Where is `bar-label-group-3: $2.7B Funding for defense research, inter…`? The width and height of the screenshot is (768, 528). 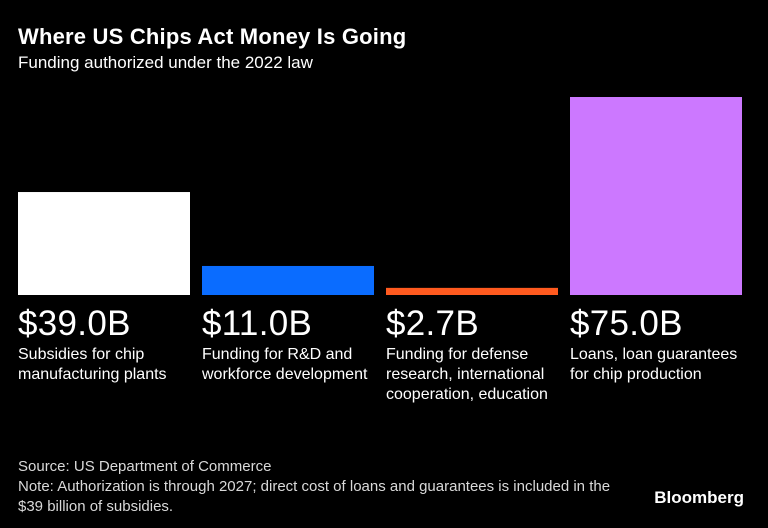 bar-label-group-3: $2.7B Funding for defense research, inter… is located at coordinates (471, 354).